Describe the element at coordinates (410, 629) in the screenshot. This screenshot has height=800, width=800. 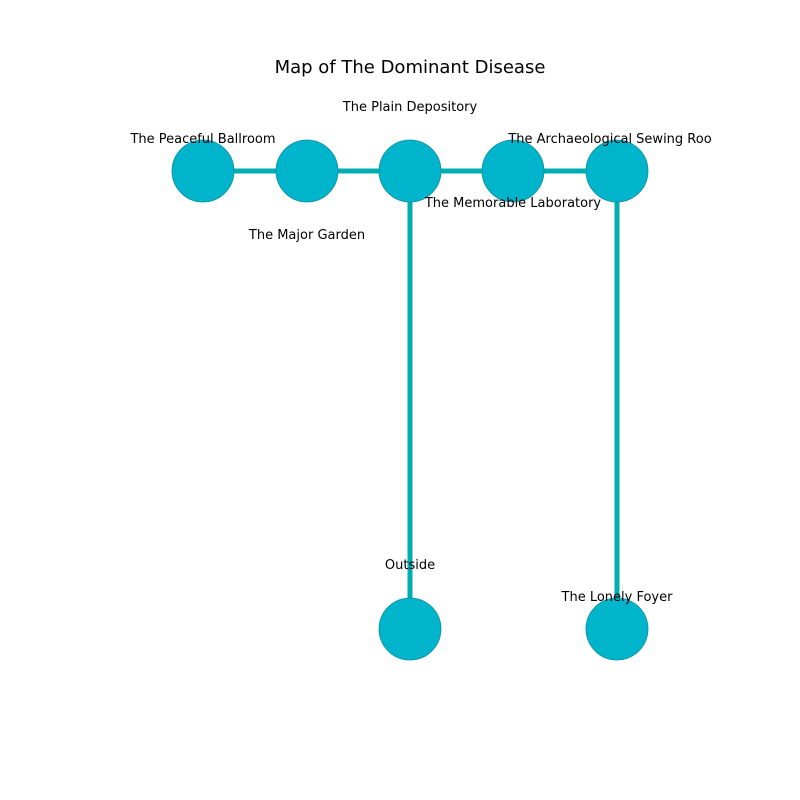
I see `room-node-outside` at that location.